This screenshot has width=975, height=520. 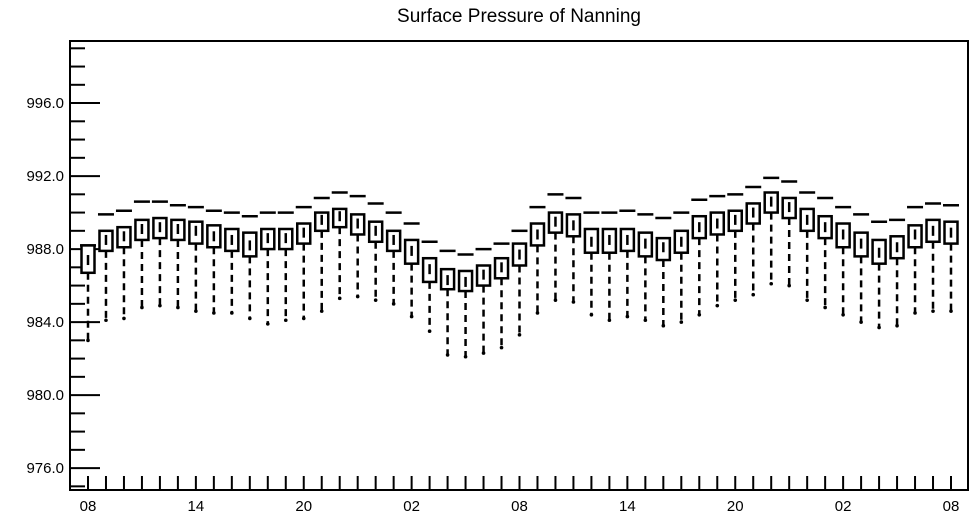 What do you see at coordinates (45, 395) in the screenshot?
I see `y-tick-label: 980.0` at bounding box center [45, 395].